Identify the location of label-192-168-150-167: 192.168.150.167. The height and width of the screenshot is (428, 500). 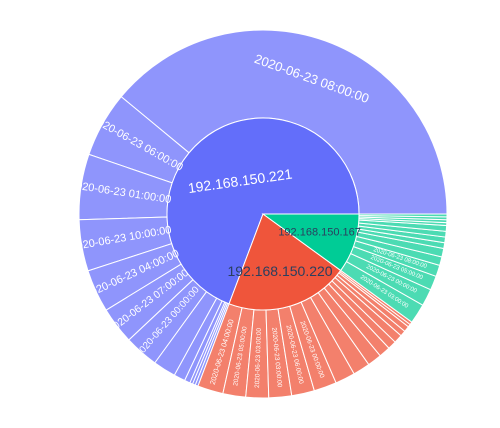
(319, 232).